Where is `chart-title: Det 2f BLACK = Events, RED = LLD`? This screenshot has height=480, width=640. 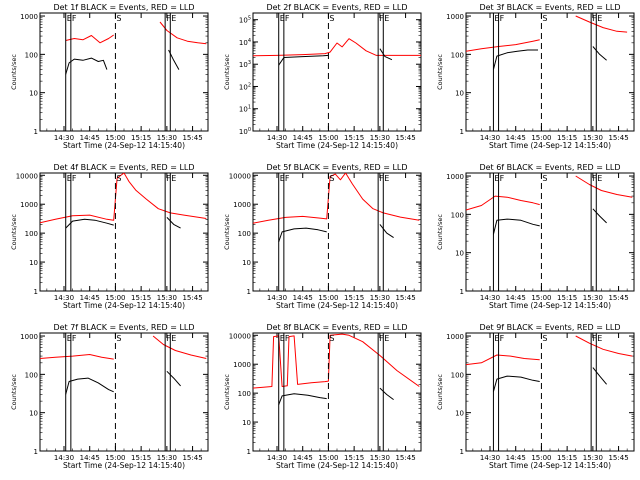 chart-title: Det 2f BLACK = Events, RED = LLD is located at coordinates (336, 7).